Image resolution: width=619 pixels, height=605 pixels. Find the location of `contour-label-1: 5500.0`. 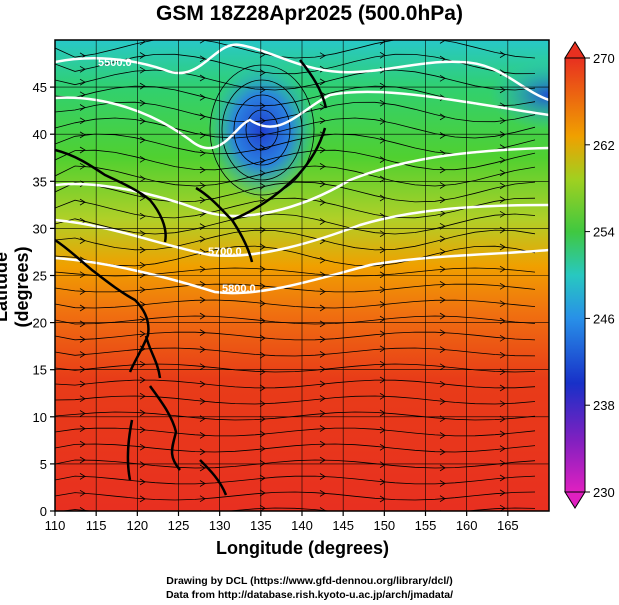

contour-label-1: 5500.0 is located at coordinates (115, 63).